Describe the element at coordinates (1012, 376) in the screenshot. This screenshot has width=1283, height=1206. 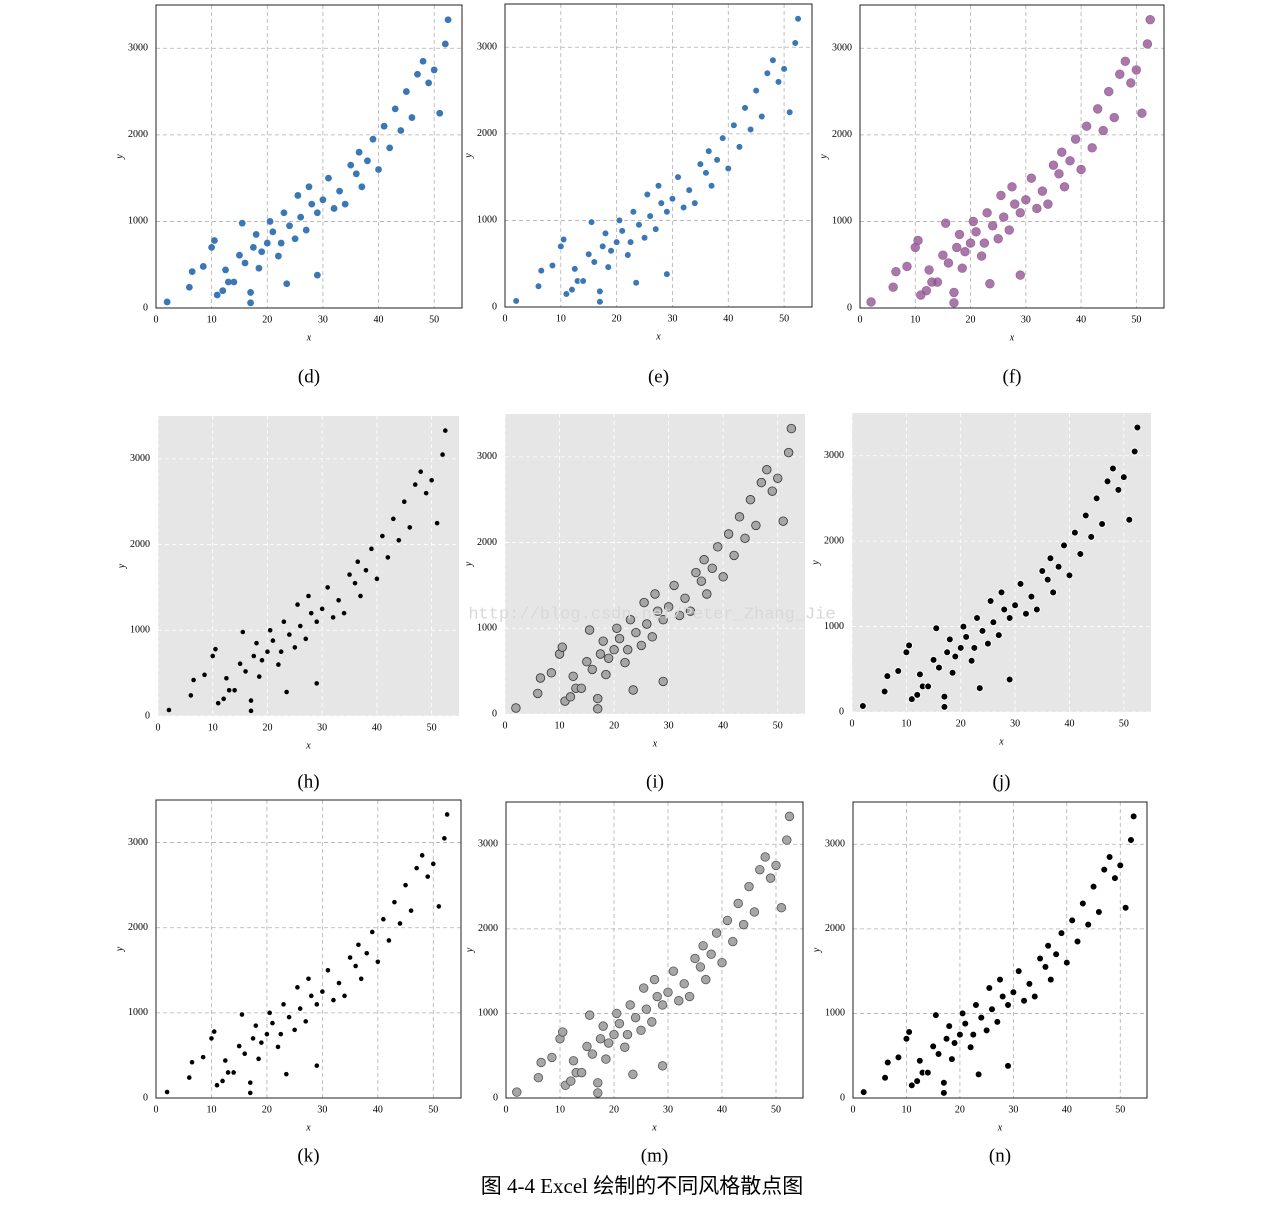
I see `panel-caption: (f)` at that location.